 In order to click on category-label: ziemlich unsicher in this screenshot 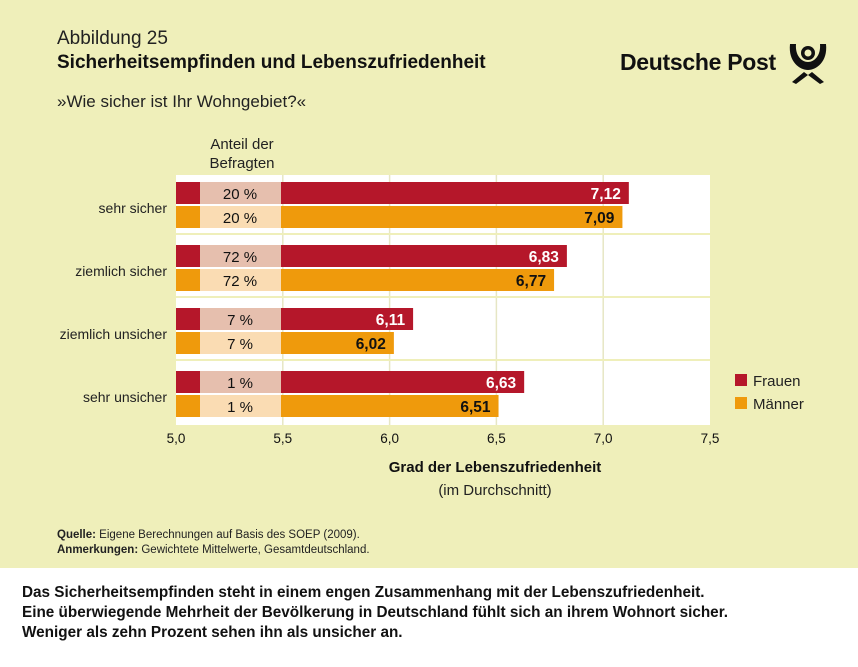, I will do `click(114, 334)`.